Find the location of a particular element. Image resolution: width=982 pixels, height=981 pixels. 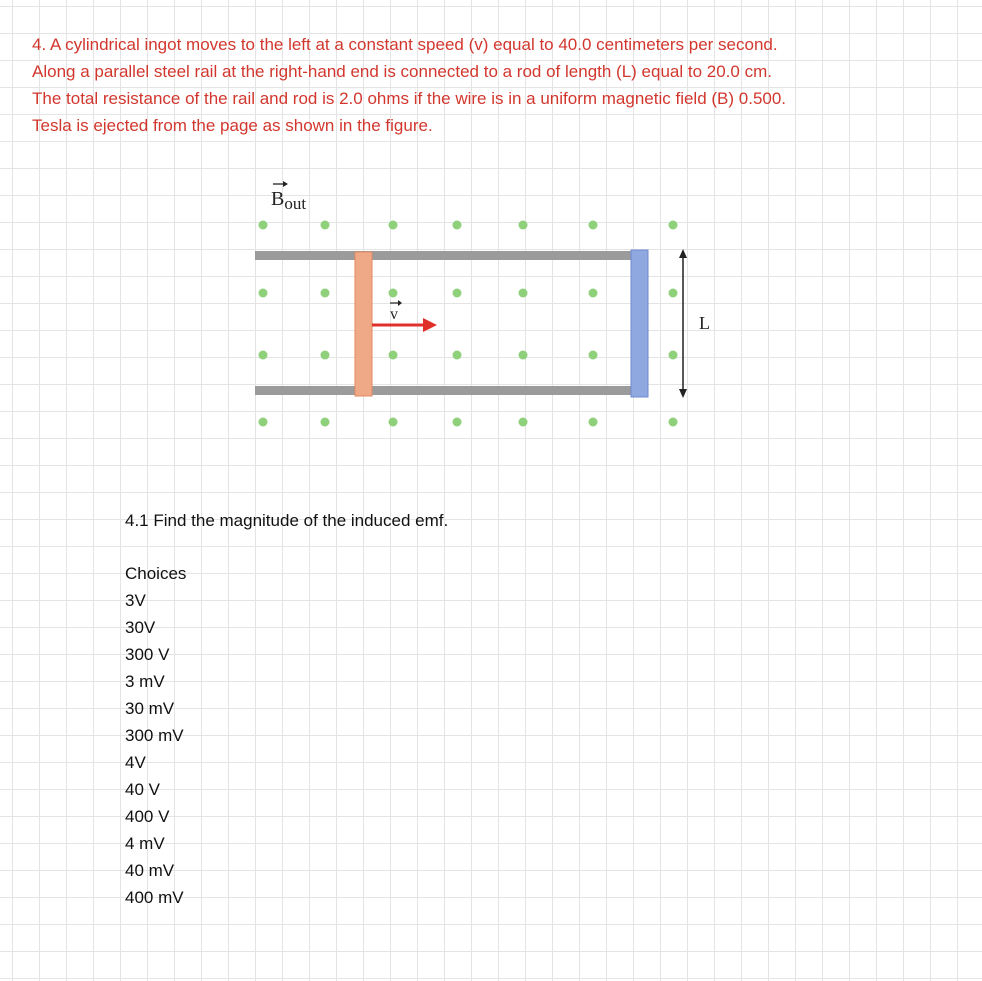

choice: 40 mV is located at coordinates (150, 870).